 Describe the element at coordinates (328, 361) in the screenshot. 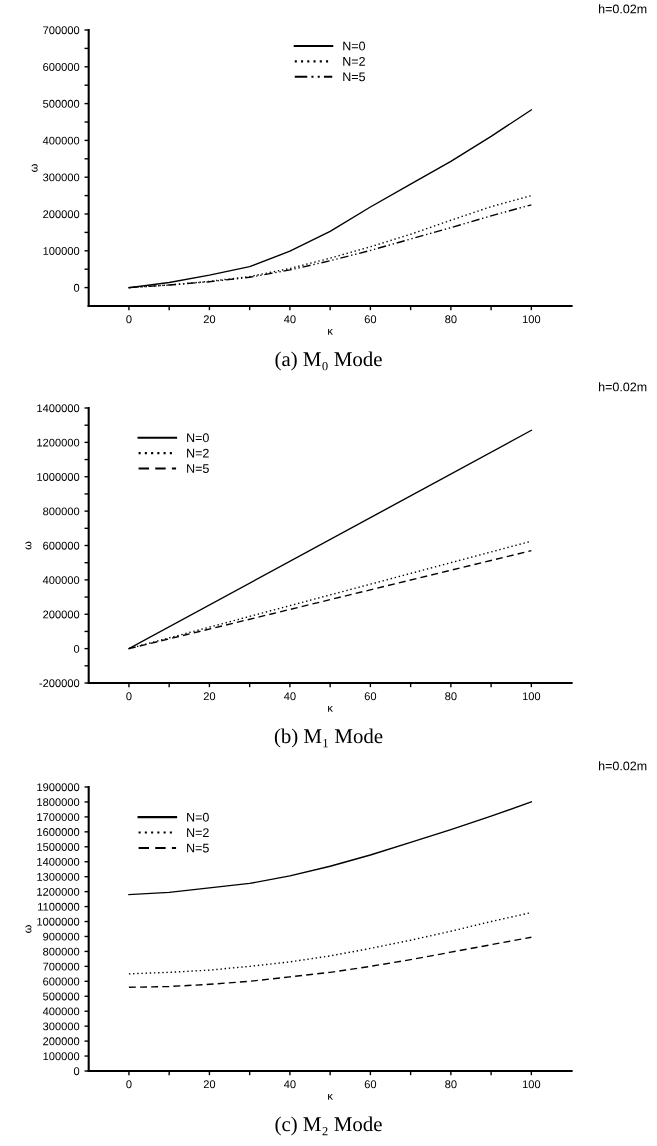

I see `text: (a) M₀ Mode` at that location.